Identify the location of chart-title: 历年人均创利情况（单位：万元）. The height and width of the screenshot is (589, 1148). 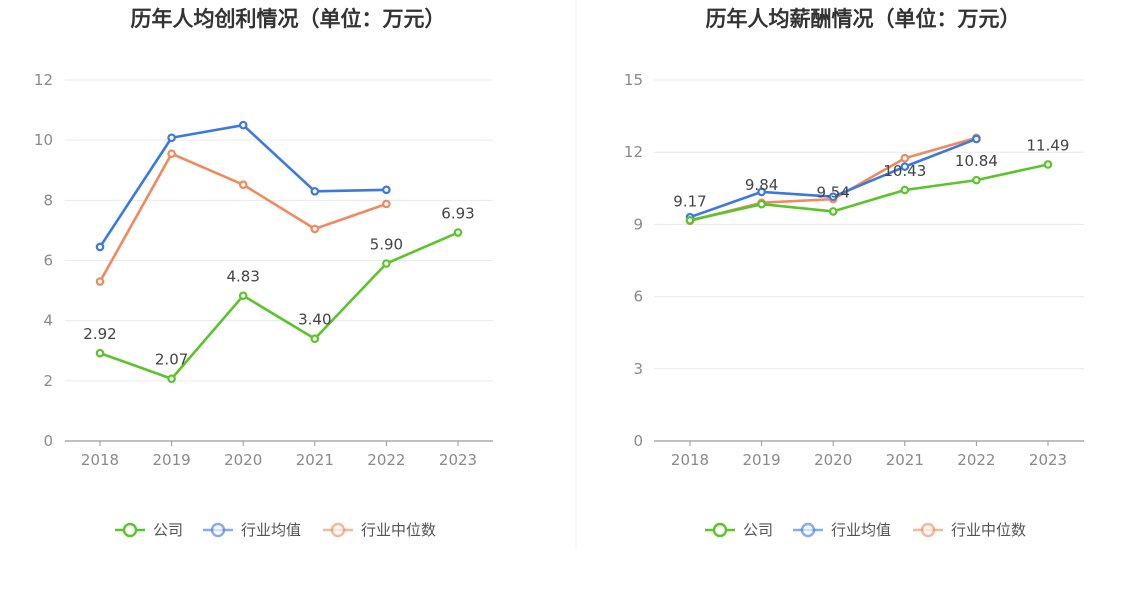
(288, 19).